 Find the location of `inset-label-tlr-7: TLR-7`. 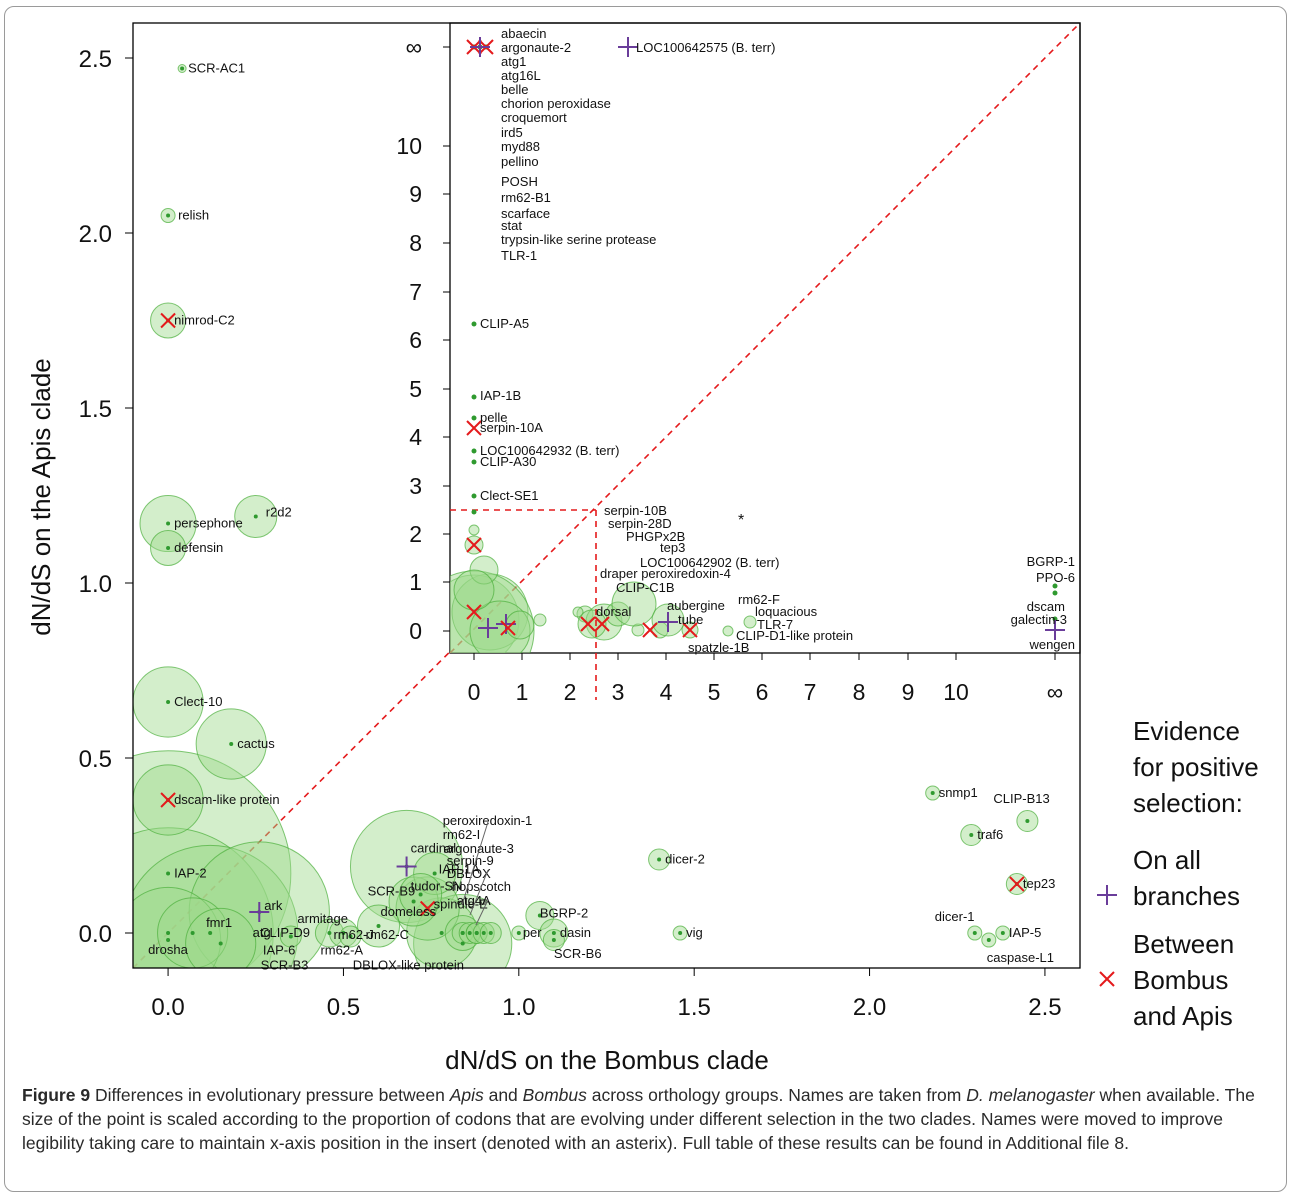

inset-label-tlr-7: TLR-7 is located at coordinates (775, 624).